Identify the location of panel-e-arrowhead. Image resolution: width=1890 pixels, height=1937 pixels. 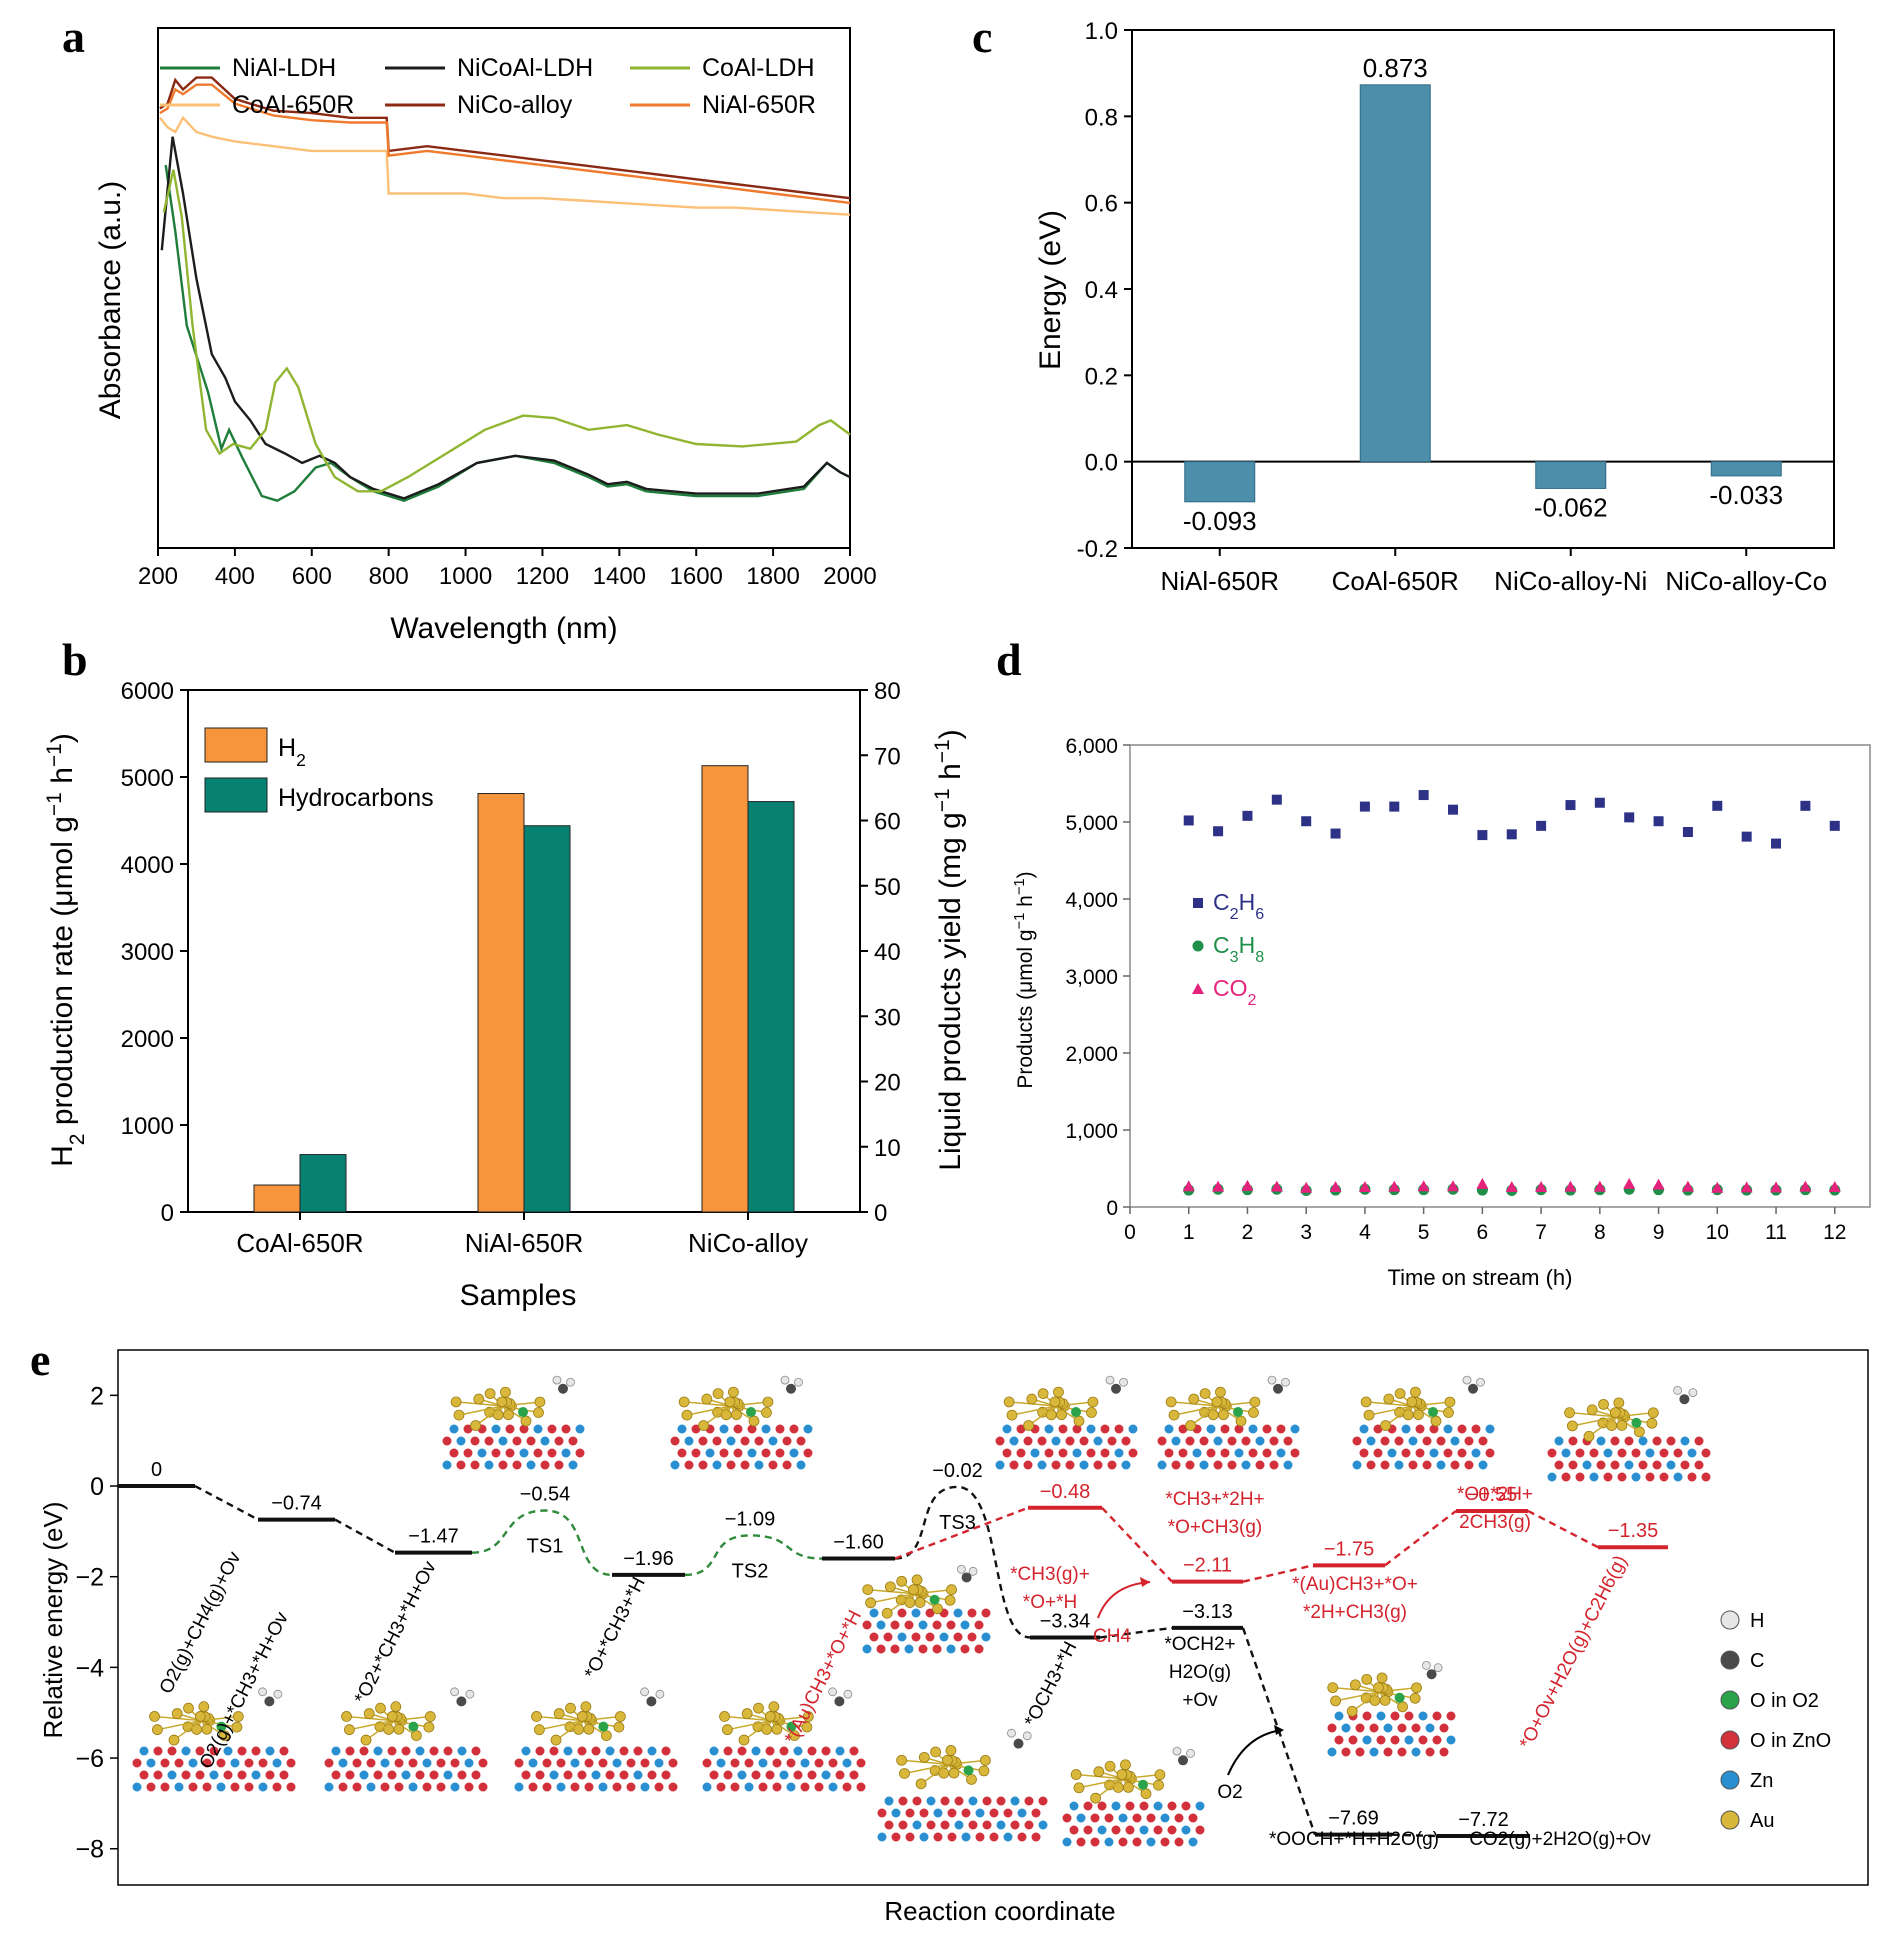
(1279, 1730).